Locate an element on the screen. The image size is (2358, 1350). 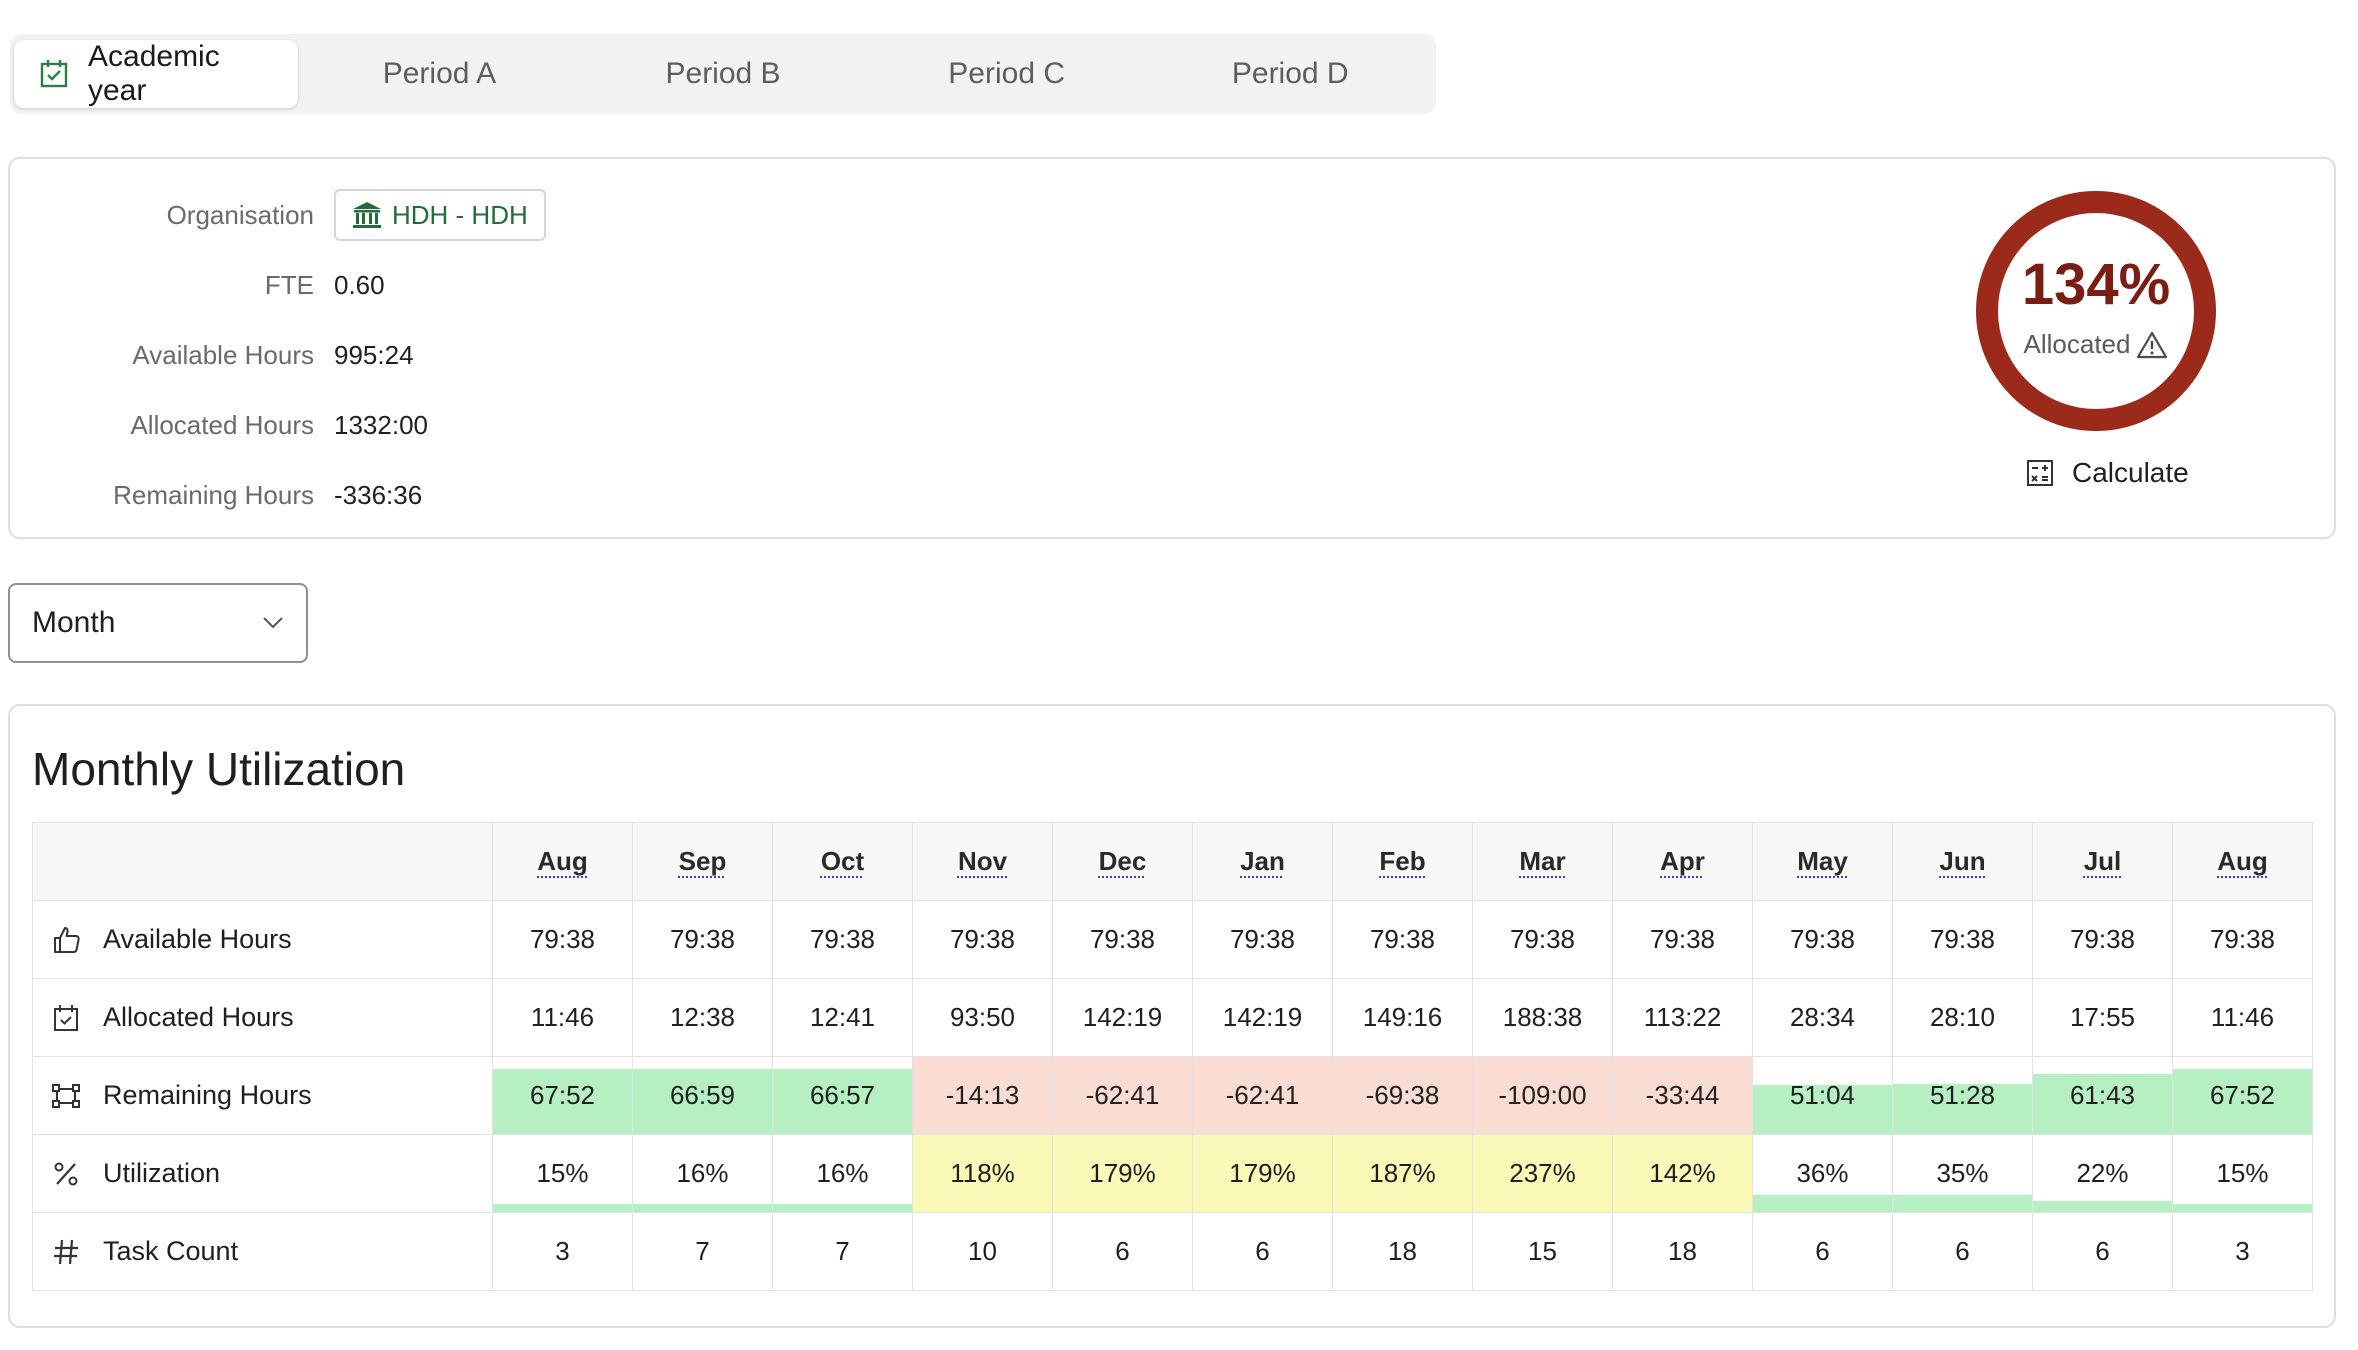
tasks-cell: 3 is located at coordinates (2242, 1251).